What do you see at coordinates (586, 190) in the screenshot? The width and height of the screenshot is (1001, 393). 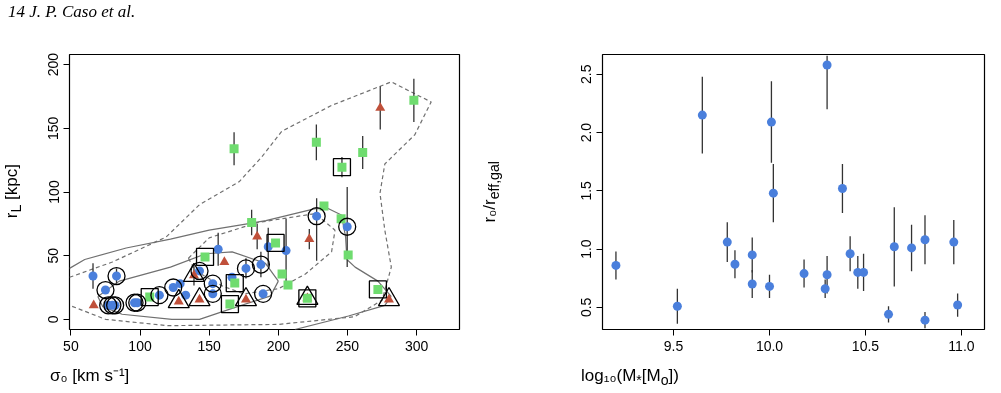 I see `y-tick-label: 1.5` at bounding box center [586, 190].